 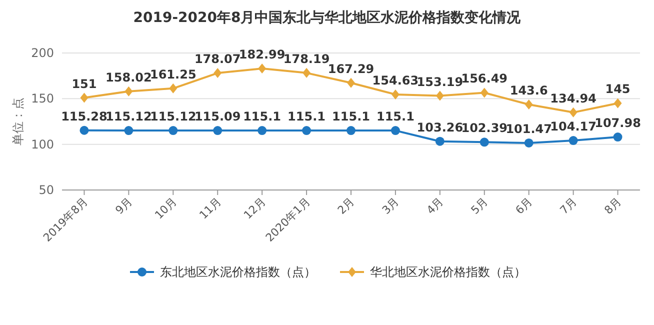 I want to click on data-label: 178.19, so click(x=306, y=59).